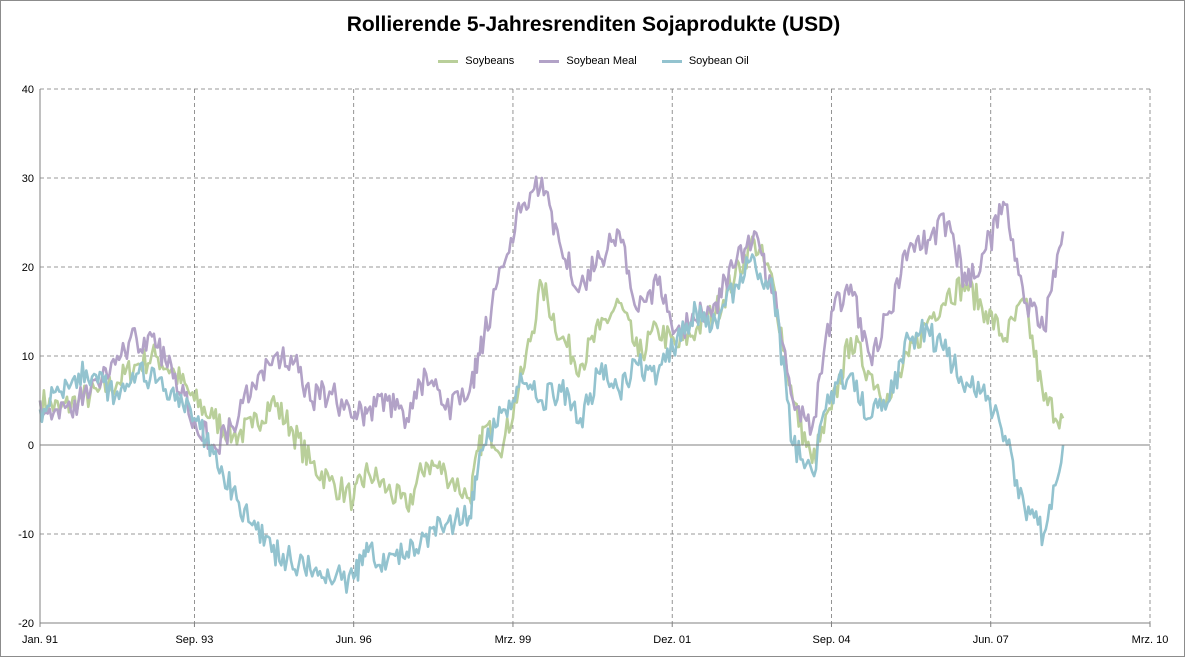  Describe the element at coordinates (28, 179) in the screenshot. I see `y-tick-label: 30` at that location.